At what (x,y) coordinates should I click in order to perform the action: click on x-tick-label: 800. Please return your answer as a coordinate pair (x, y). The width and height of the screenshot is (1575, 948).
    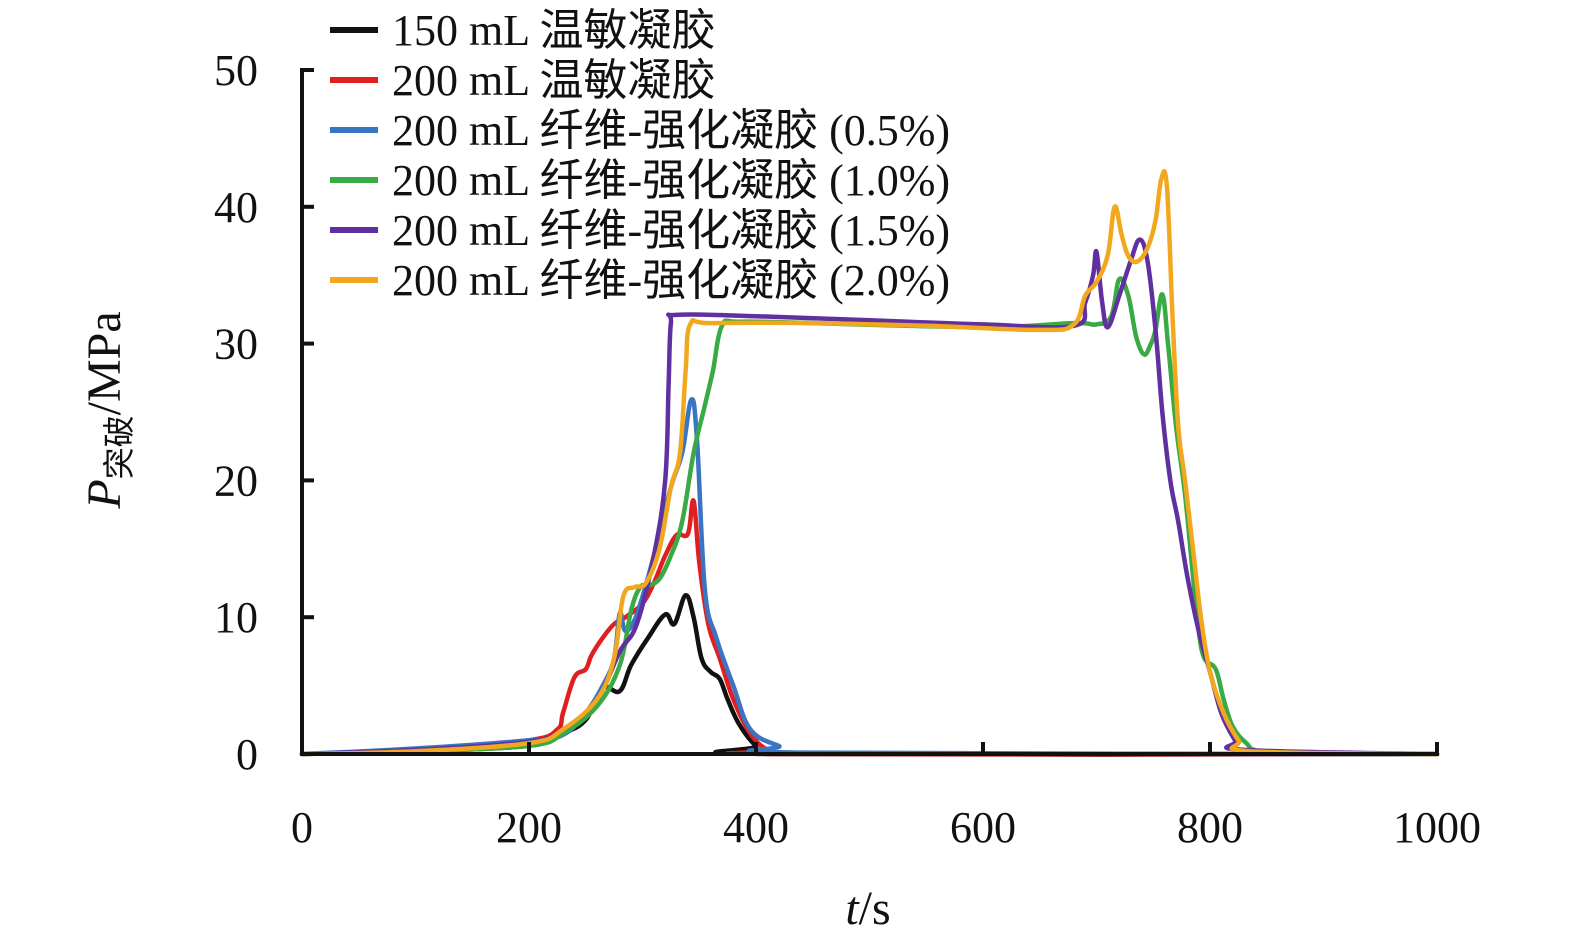
    Looking at the image, I should click on (1210, 827).